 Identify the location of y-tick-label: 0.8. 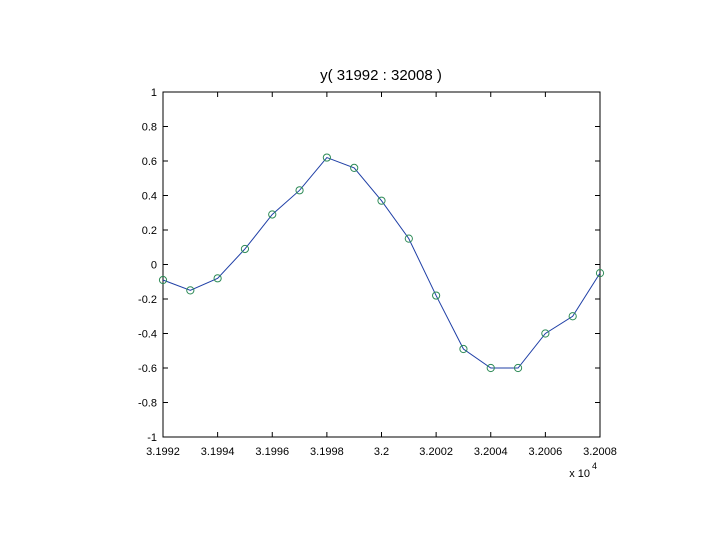
(149, 128).